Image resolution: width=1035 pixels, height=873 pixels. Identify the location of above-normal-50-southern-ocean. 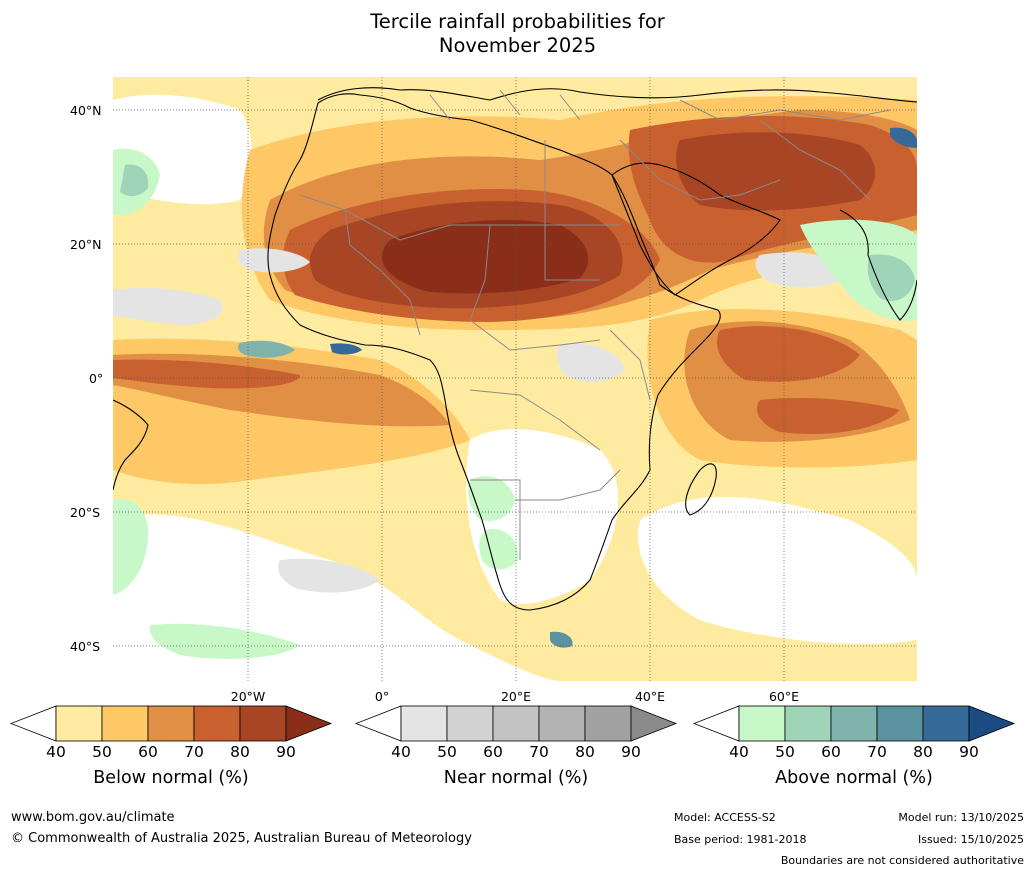
(224, 641).